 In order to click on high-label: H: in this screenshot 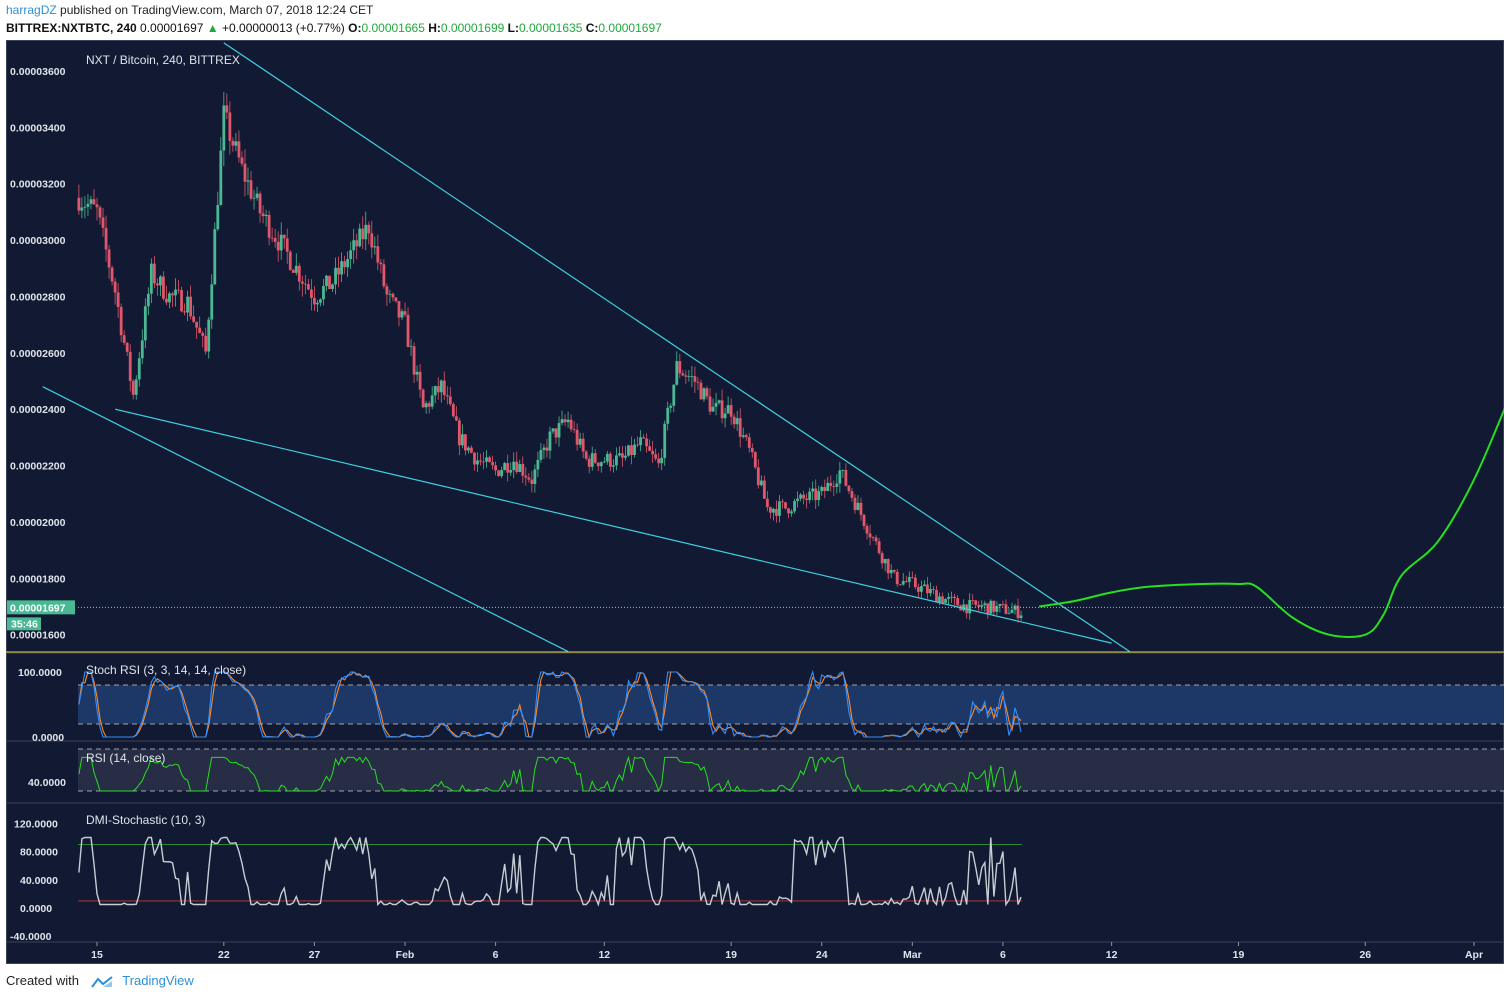, I will do `click(434, 28)`.